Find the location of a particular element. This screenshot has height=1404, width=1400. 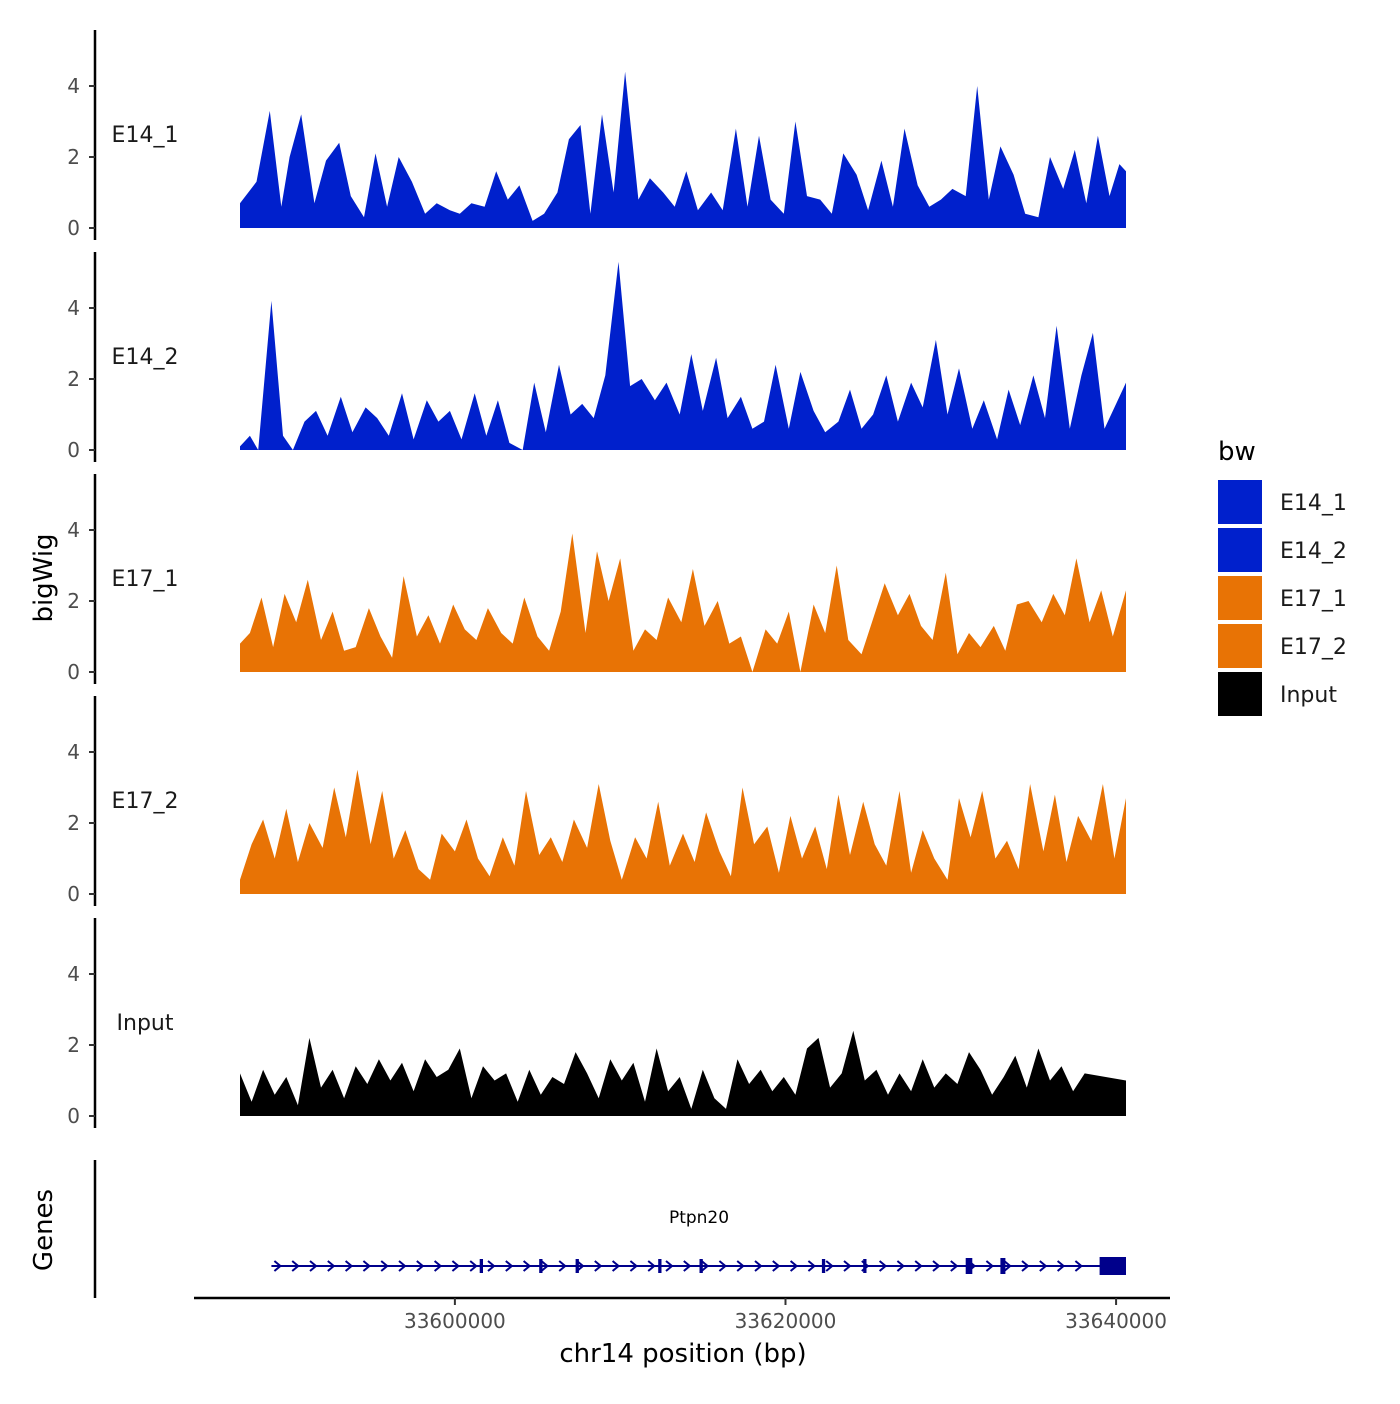

panel-input: 0 2 4 Input is located at coordinates (596, 1023).